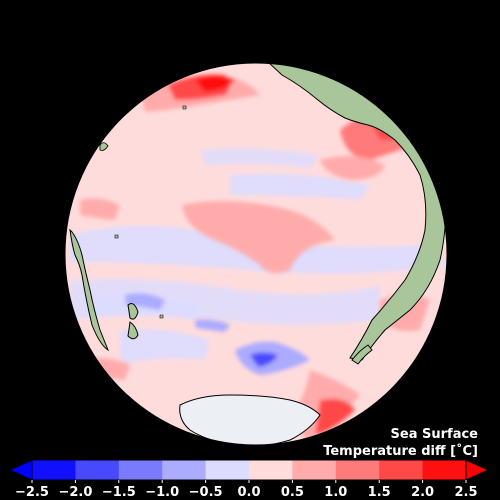 This screenshot has width=500, height=500. Describe the element at coordinates (75, 492) in the screenshot. I see `colorbar-tick-label: −2.0` at that location.